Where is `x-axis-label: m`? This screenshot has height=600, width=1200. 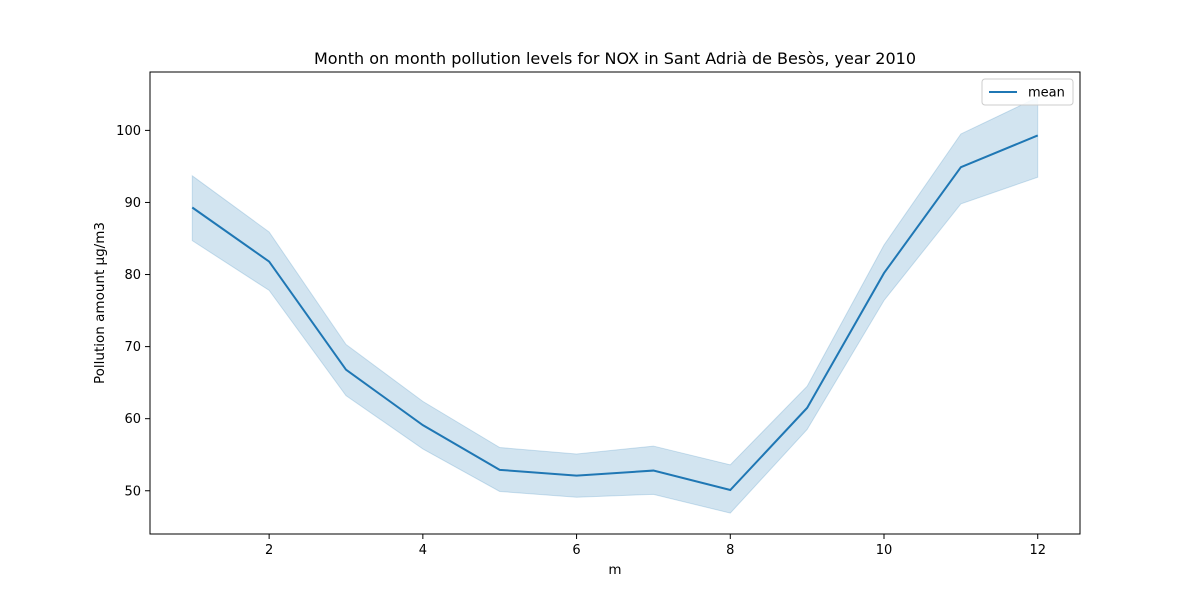
x-axis-label: m is located at coordinates (614, 570).